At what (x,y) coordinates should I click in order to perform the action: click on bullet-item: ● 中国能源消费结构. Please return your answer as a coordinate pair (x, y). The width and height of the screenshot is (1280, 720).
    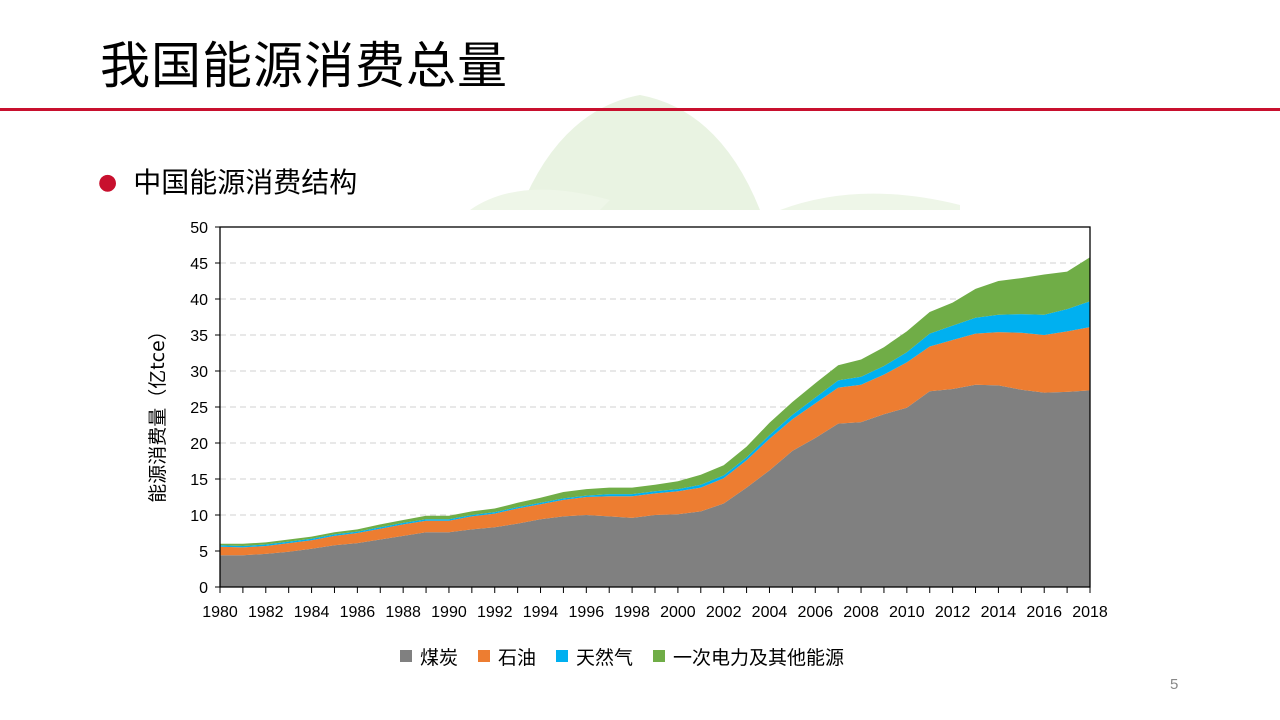
    Looking at the image, I should click on (227, 183).